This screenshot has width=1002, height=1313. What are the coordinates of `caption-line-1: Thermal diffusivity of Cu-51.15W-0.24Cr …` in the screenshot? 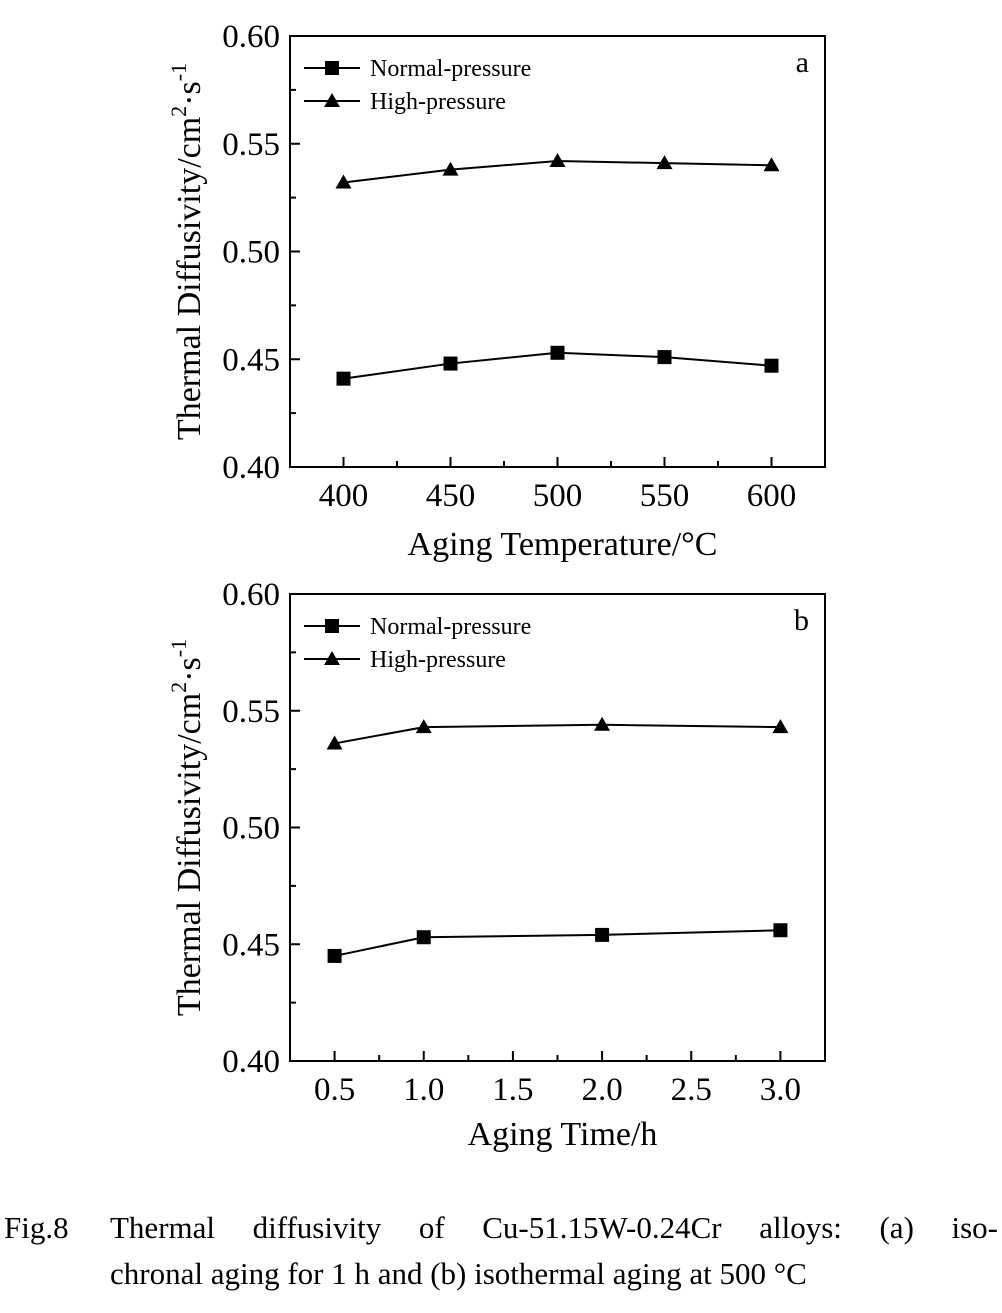 It's located at (554, 1227).